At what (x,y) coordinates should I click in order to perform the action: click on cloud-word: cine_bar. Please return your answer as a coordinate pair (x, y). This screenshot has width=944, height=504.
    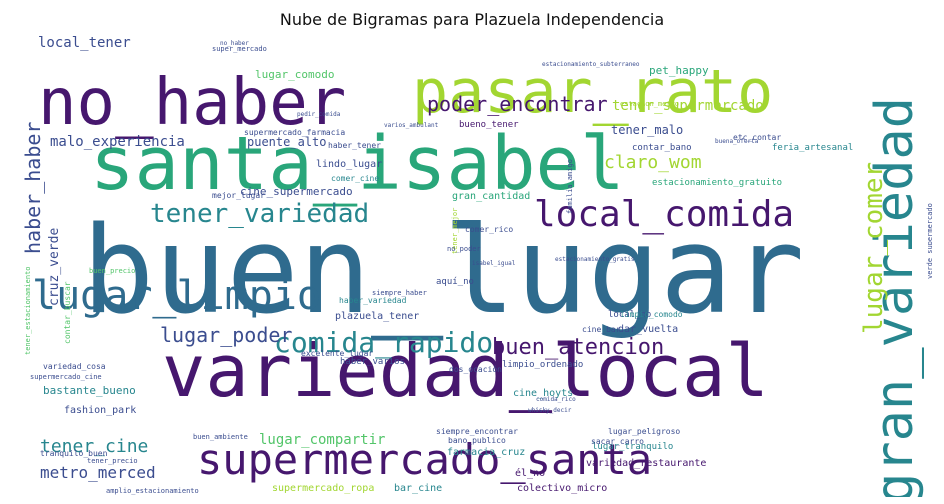
    Looking at the image, I should click on (601, 329).